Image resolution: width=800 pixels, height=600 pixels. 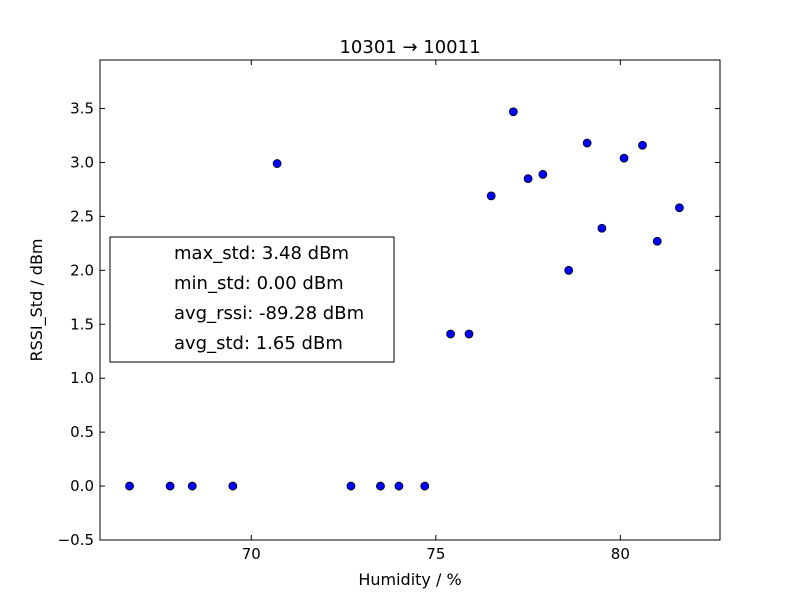 What do you see at coordinates (409, 579) in the screenshot?
I see `x-axis-label: Humidity / %` at bounding box center [409, 579].